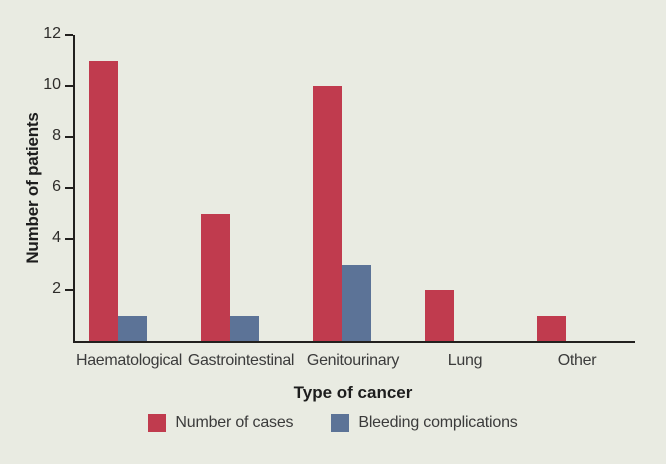 This screenshot has height=464, width=666. Describe the element at coordinates (52, 84) in the screenshot. I see `y-tick-label: 10` at that location.